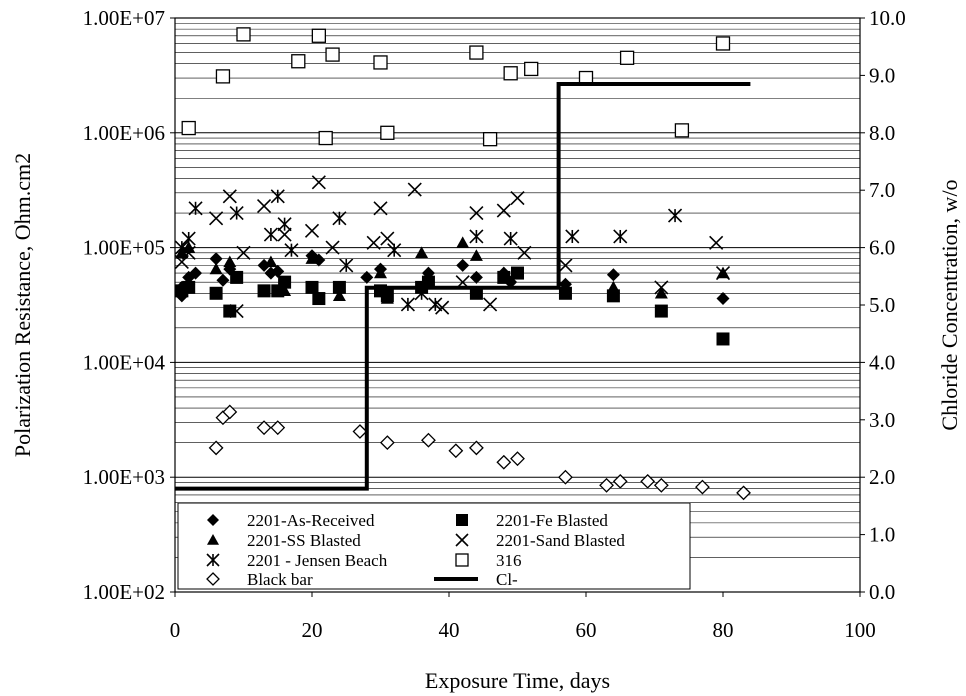  Describe the element at coordinates (882, 305) in the screenshot. I see `y2-tick-label: 5.0` at that location.